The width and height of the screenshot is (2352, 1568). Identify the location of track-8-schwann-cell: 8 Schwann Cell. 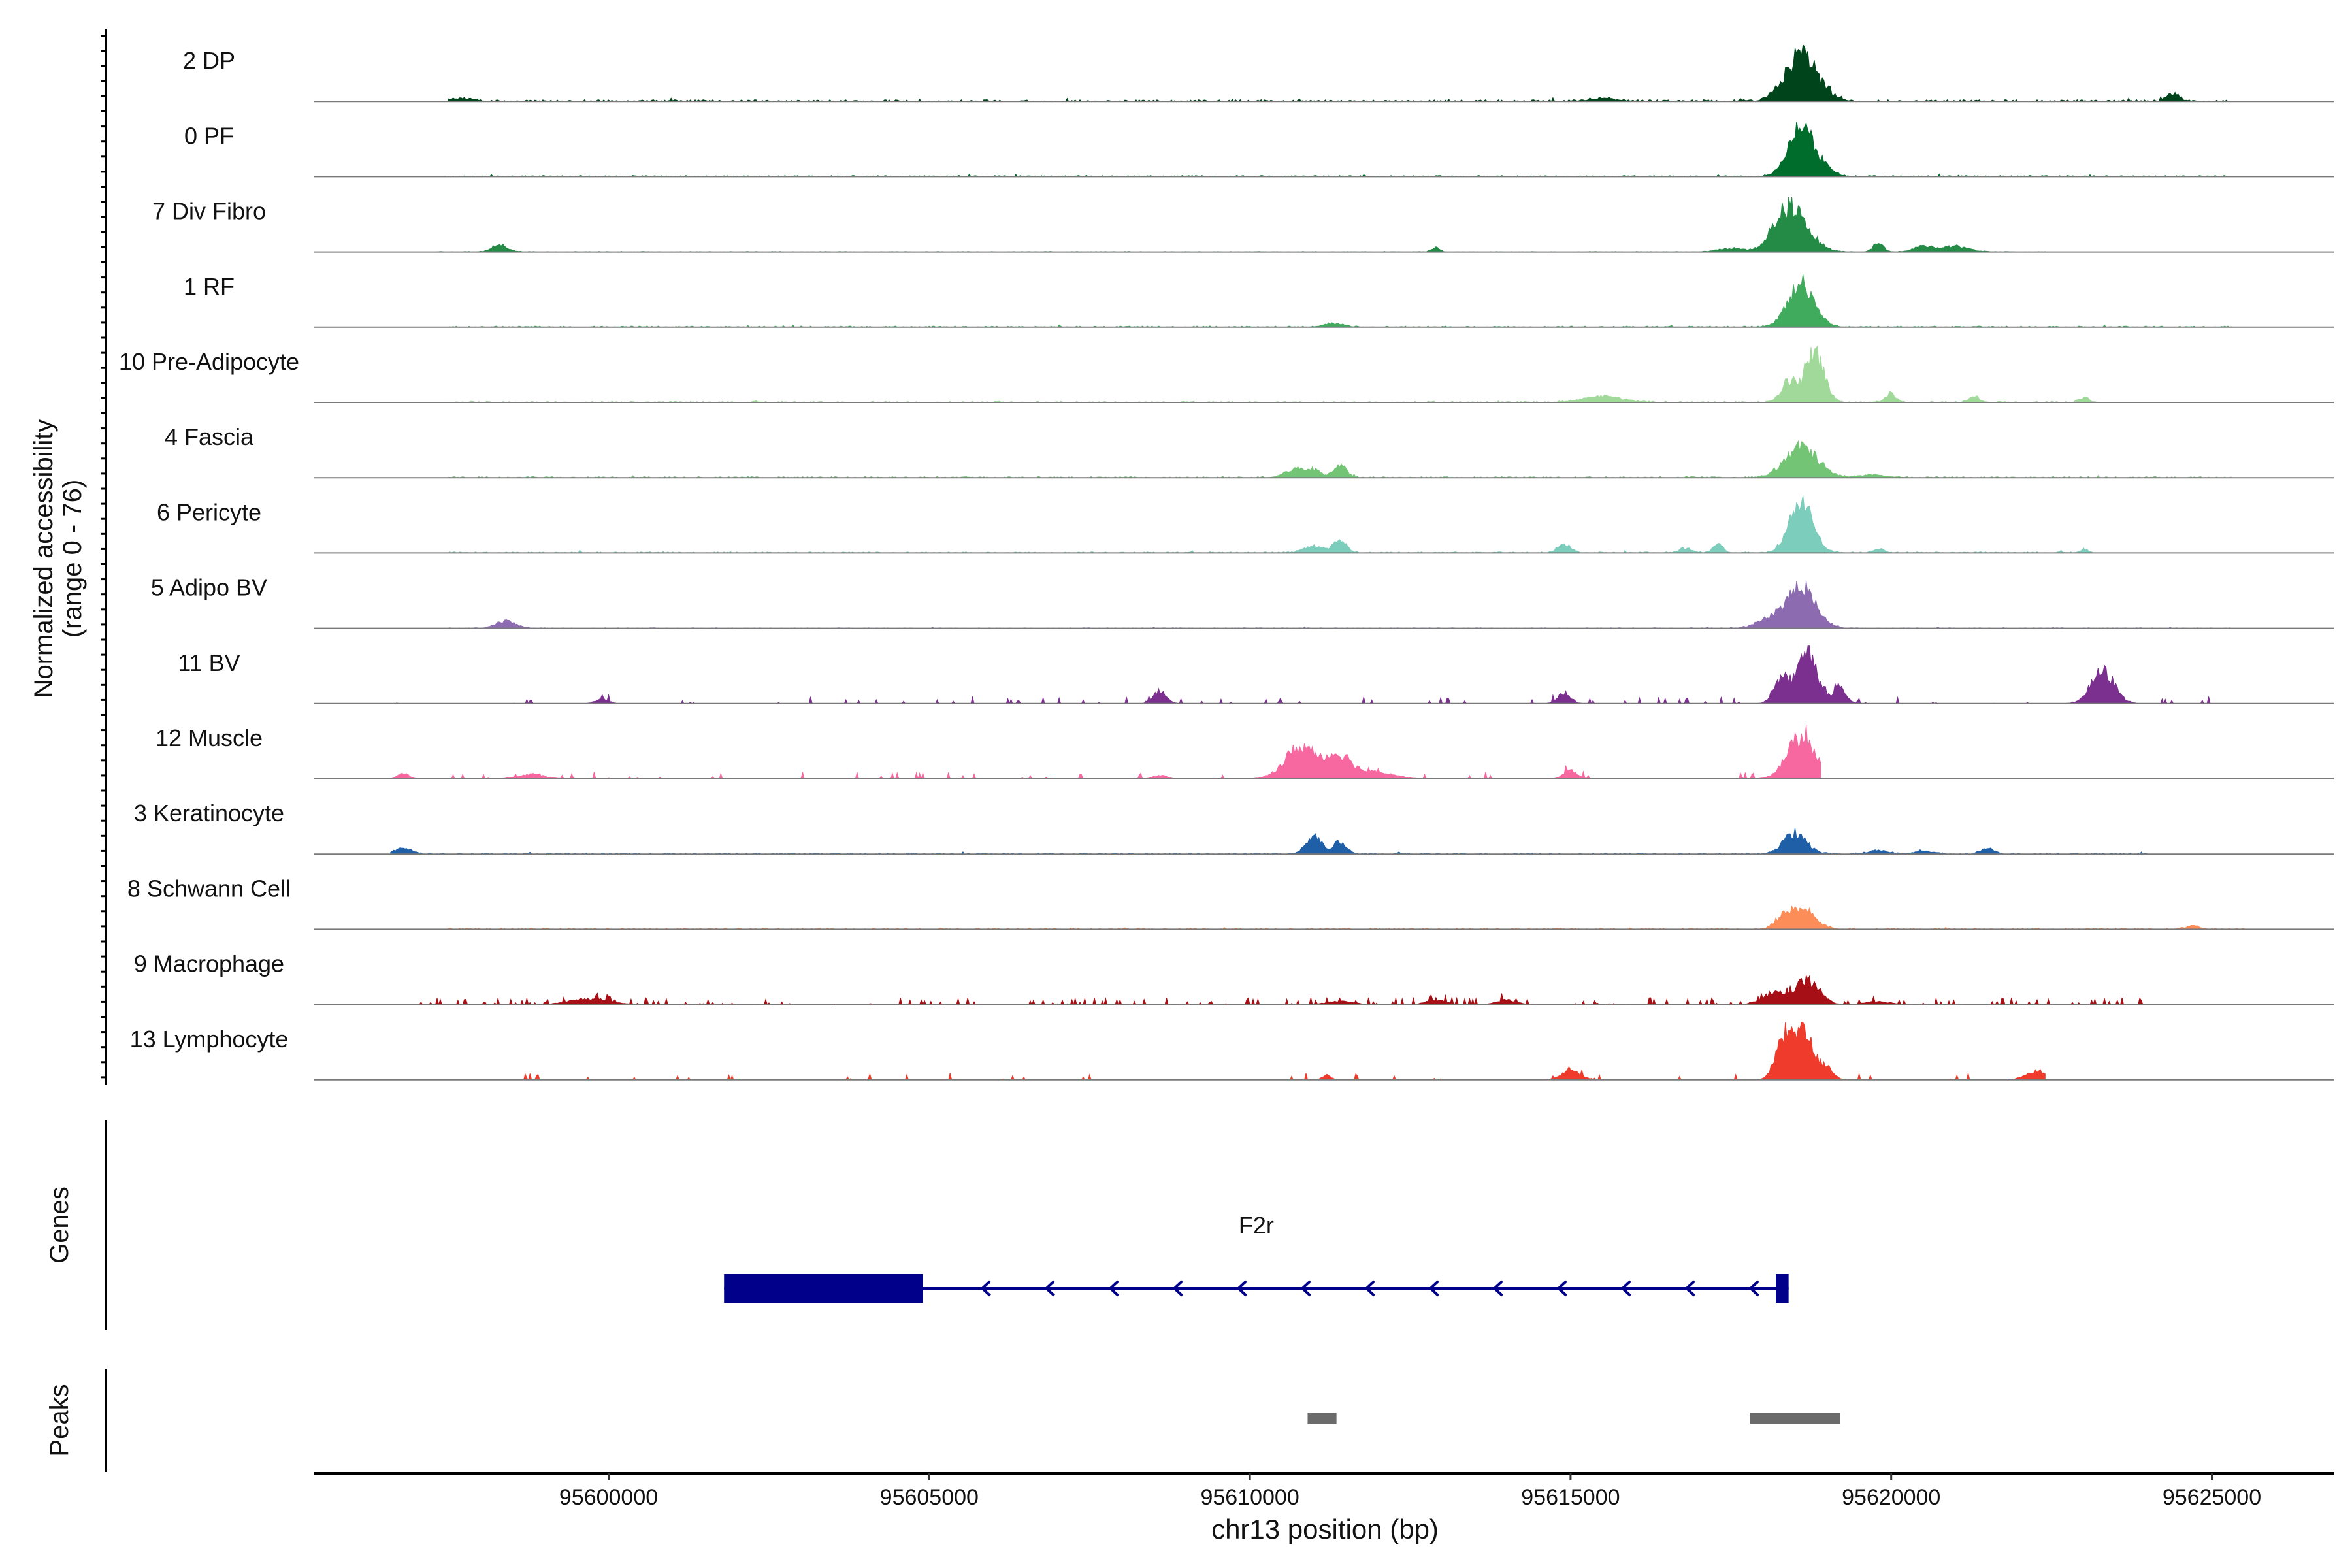
(1230, 902).